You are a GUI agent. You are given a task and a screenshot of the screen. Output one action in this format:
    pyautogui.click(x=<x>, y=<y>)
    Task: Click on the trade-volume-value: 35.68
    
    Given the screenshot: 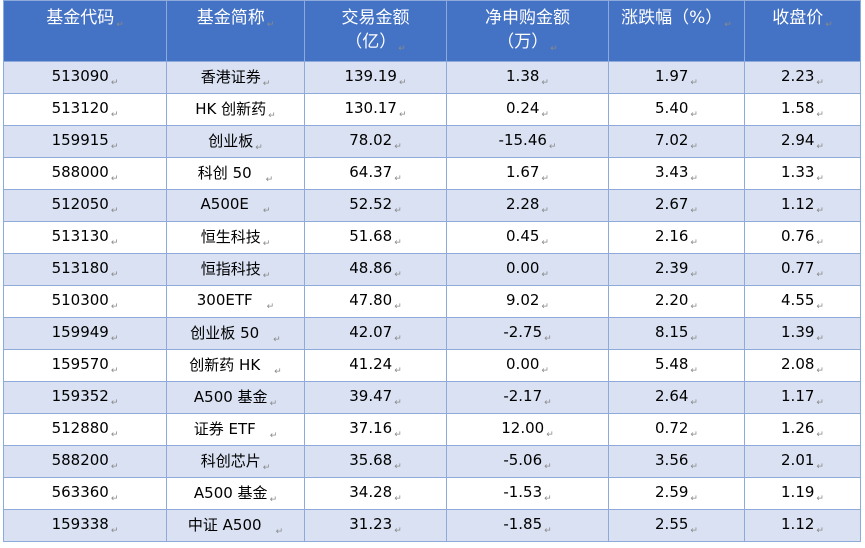 What is the action you would take?
    pyautogui.click(x=371, y=460)
    